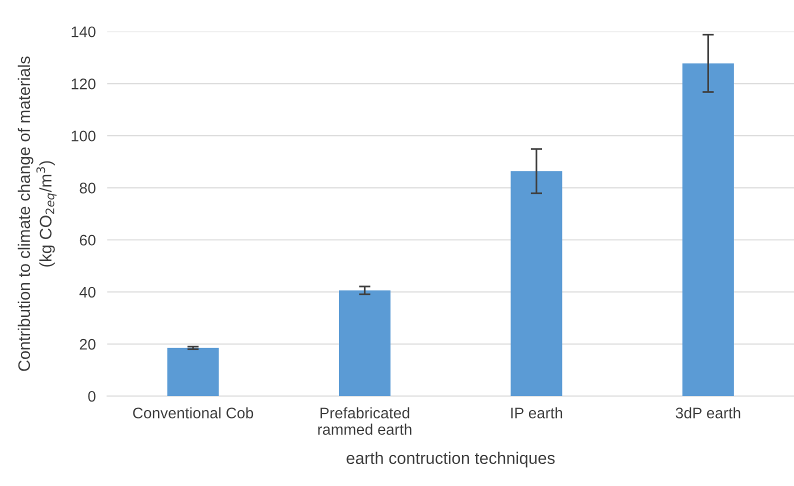  I want to click on y-axis-title: Contribution to climate change of materials (kg CO$_{2eq}$/m$^{3}$), so click(37, 213).